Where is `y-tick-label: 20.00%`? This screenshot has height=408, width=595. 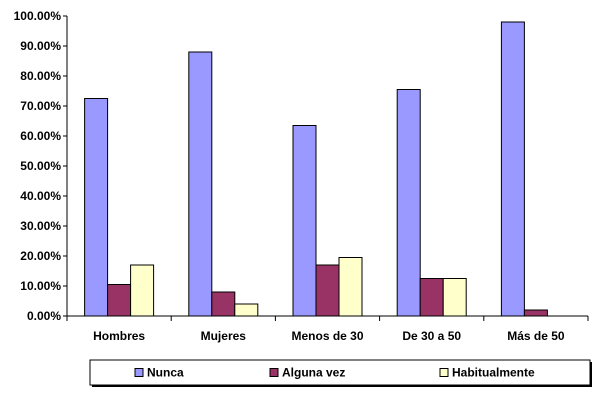
y-tick-label: 20.00% is located at coordinates (40, 256).